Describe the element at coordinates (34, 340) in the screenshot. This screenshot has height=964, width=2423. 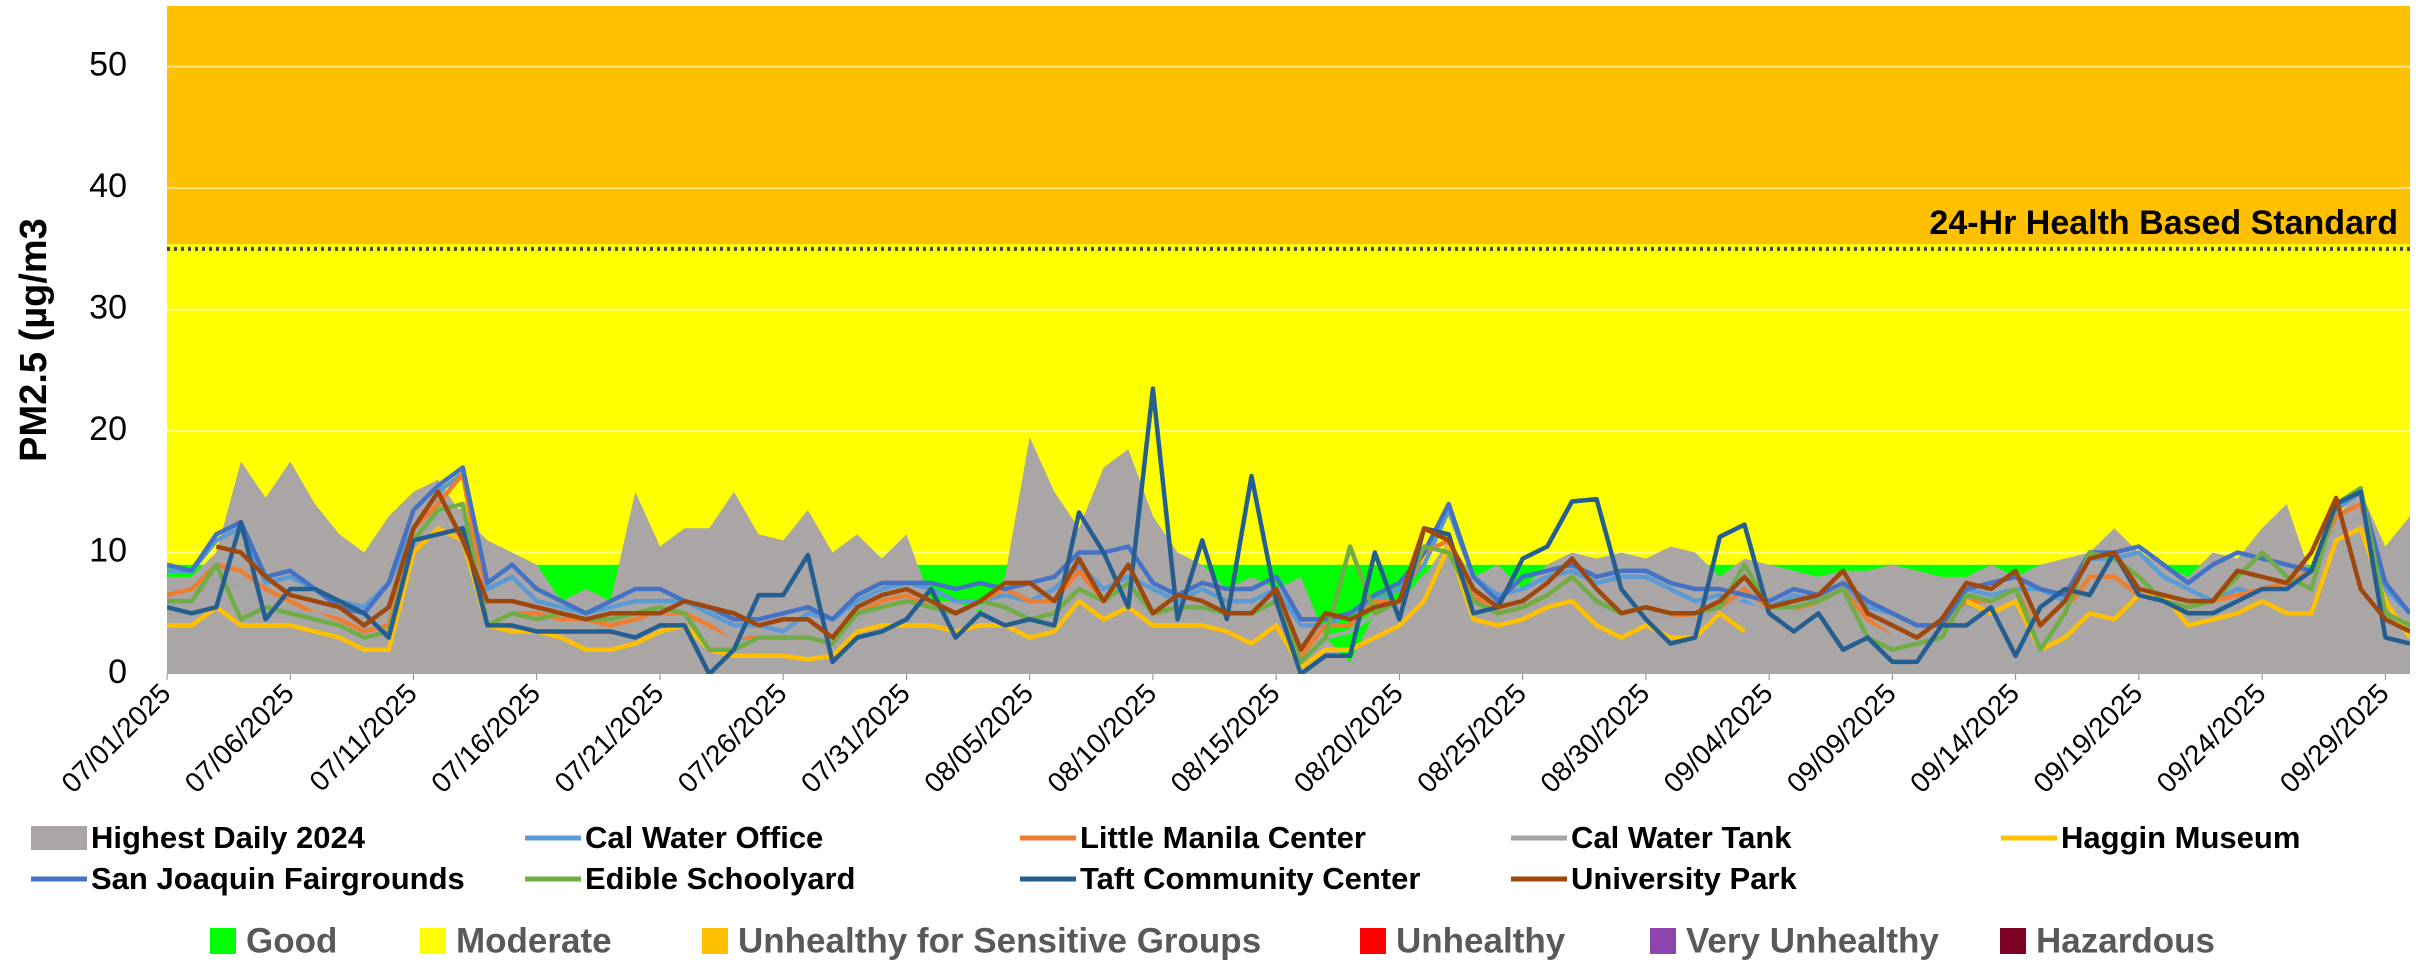
I see `y-axis-label: PM2.5 (µg/m3` at that location.